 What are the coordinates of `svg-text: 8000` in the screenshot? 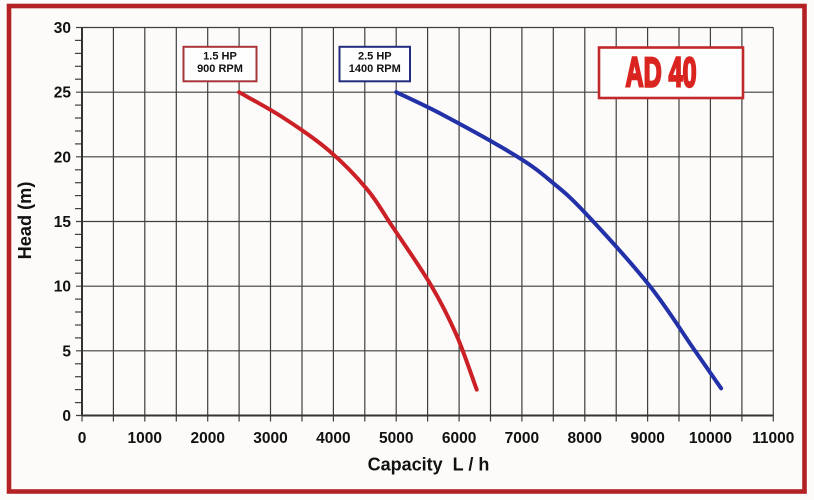 It's located at (585, 438).